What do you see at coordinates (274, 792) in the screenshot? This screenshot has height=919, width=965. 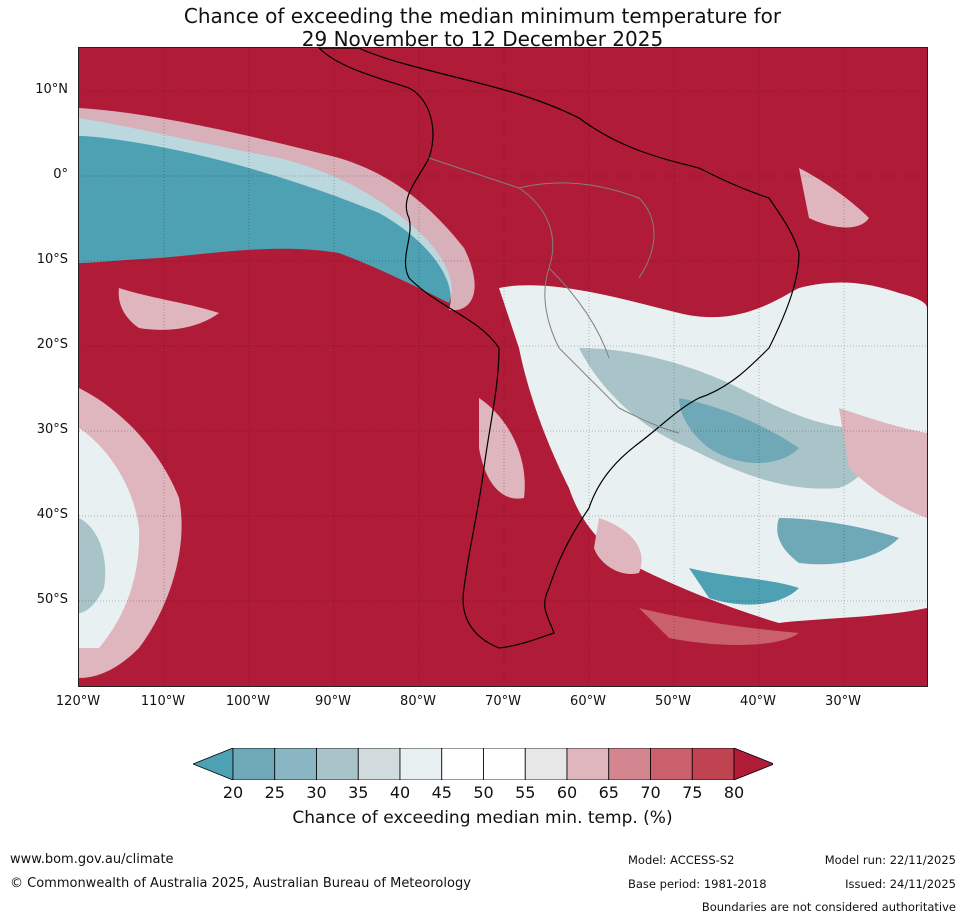 I see `colorbar-tick-label: 25` at bounding box center [274, 792].